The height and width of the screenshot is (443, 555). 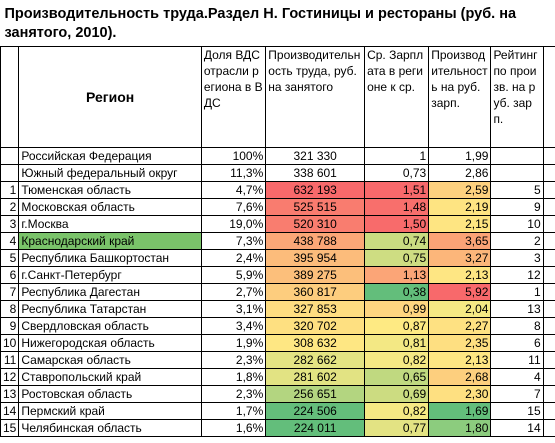 What do you see at coordinates (397, 377) in the screenshot?
I see `cell: 0,65` at bounding box center [397, 377].